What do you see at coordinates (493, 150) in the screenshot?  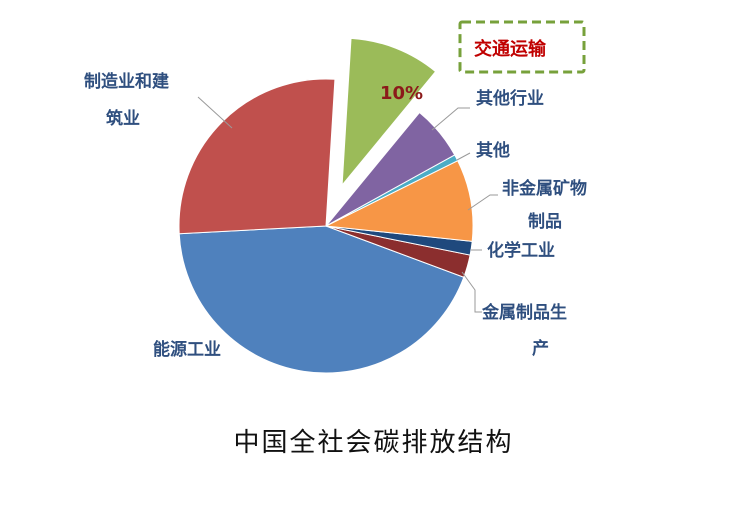 I see `label-other: 其他` at bounding box center [493, 150].